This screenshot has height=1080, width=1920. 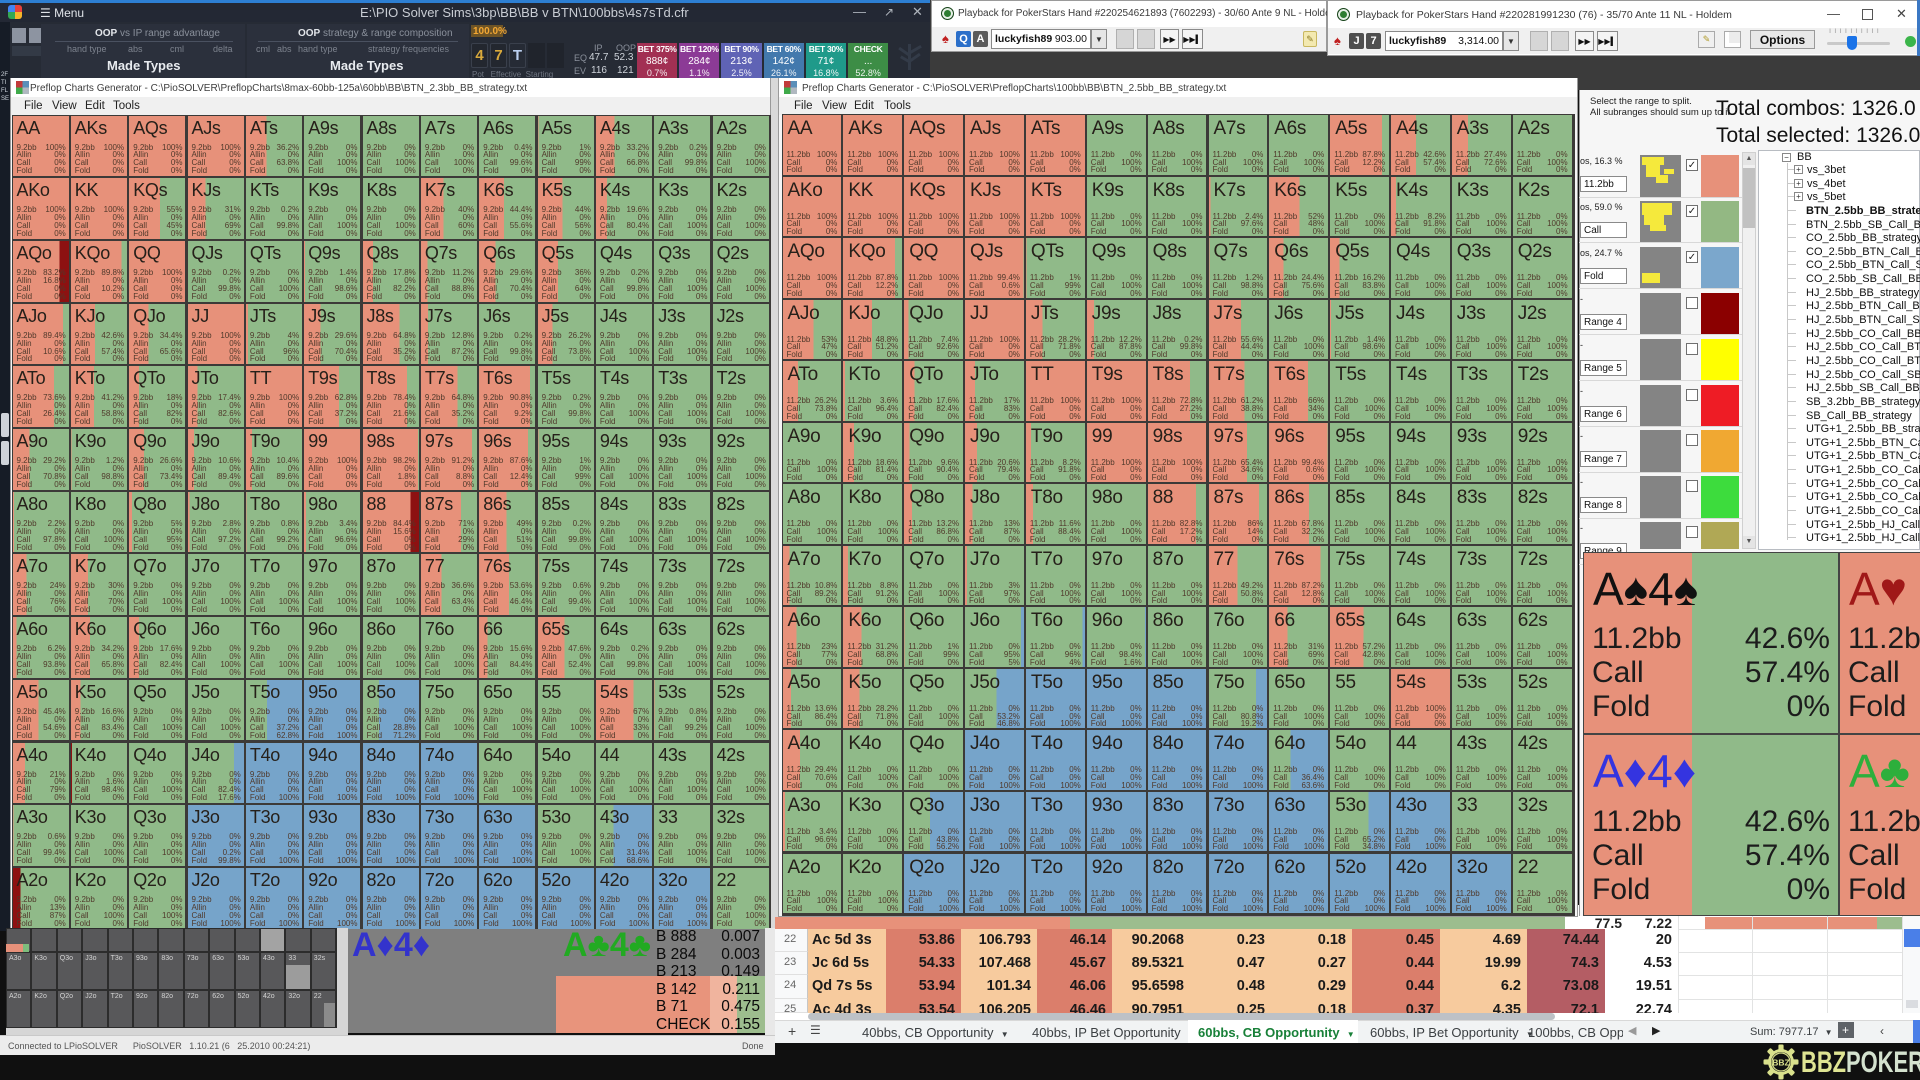 What do you see at coordinates (1780, 1063) in the screenshot?
I see `svg-text: BBZ` at bounding box center [1780, 1063].